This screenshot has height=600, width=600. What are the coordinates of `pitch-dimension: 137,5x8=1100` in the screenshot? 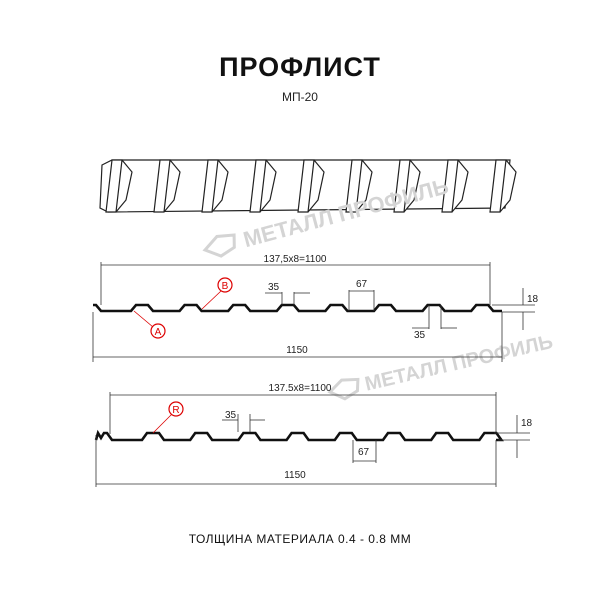 It's located at (295, 259).